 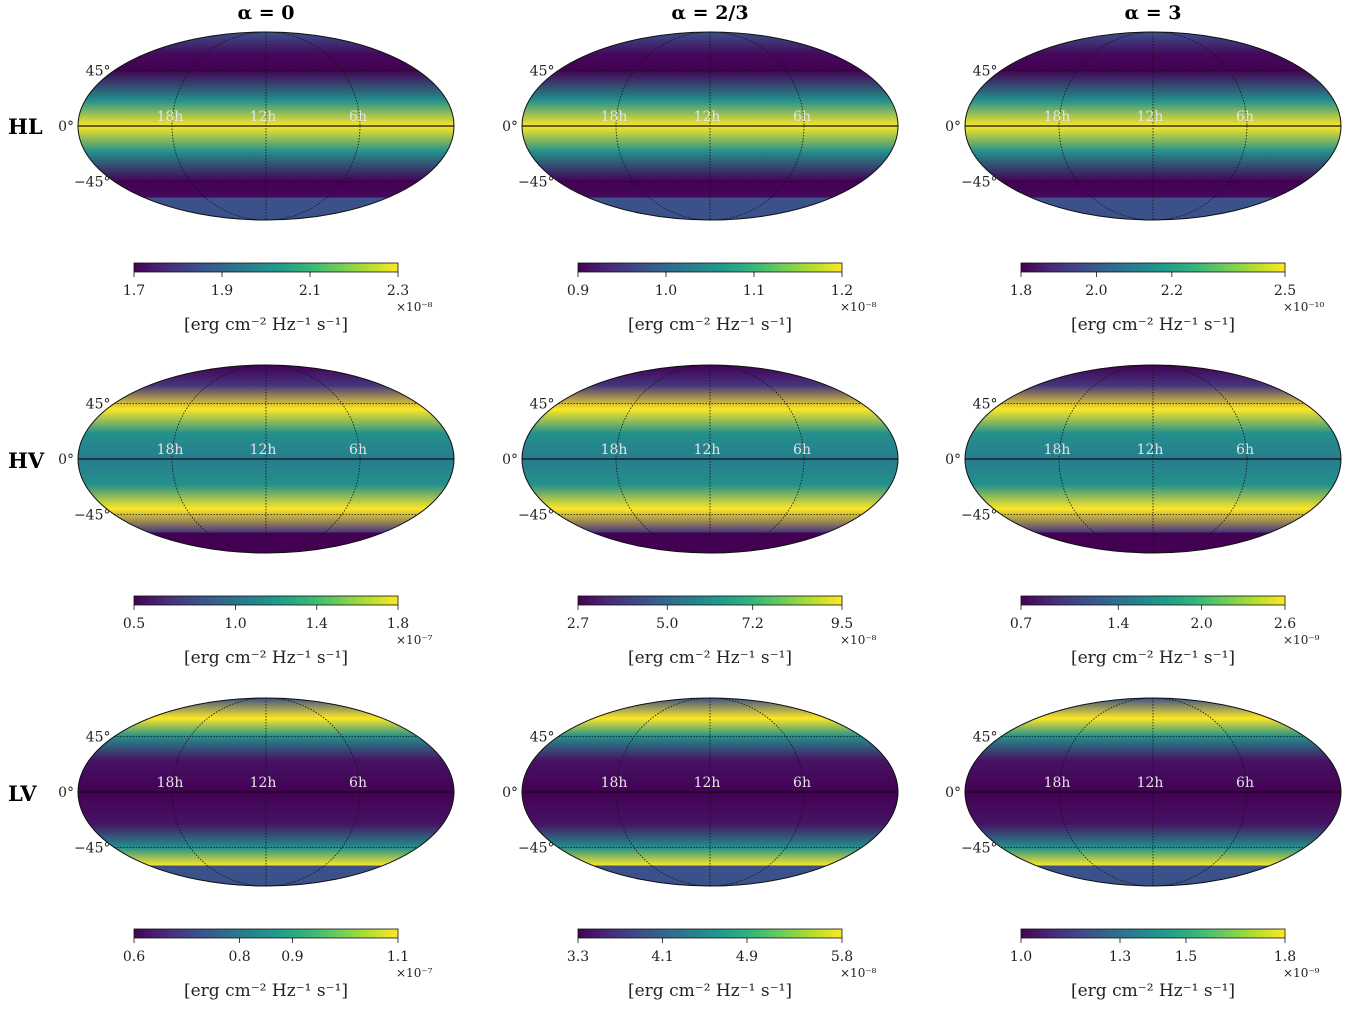 I want to click on colorbar-tick-label: 1.7, so click(x=134, y=291).